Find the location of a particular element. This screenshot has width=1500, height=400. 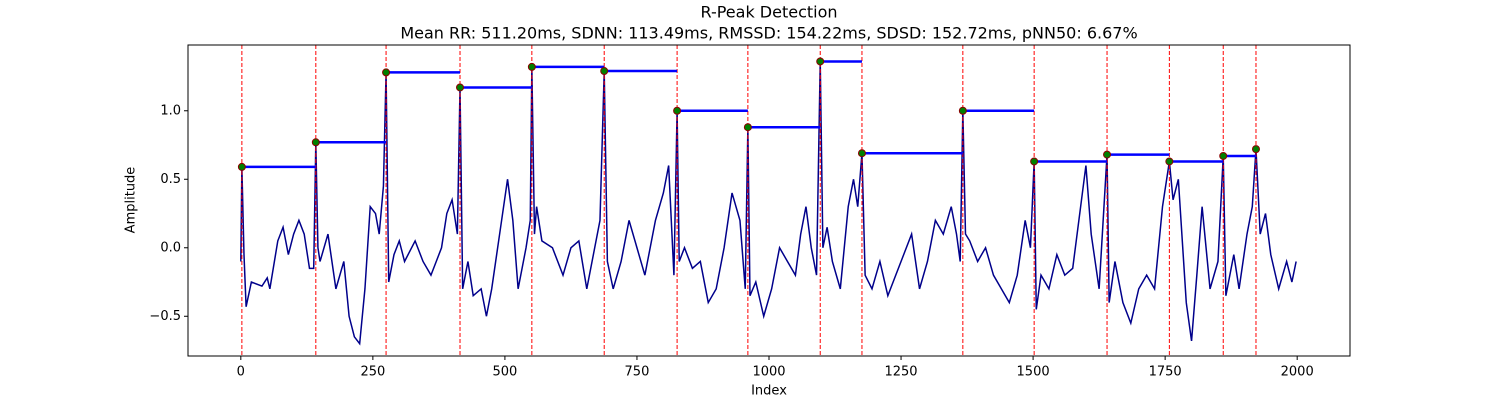

y-tick-label: 0.5 is located at coordinates (170, 179).